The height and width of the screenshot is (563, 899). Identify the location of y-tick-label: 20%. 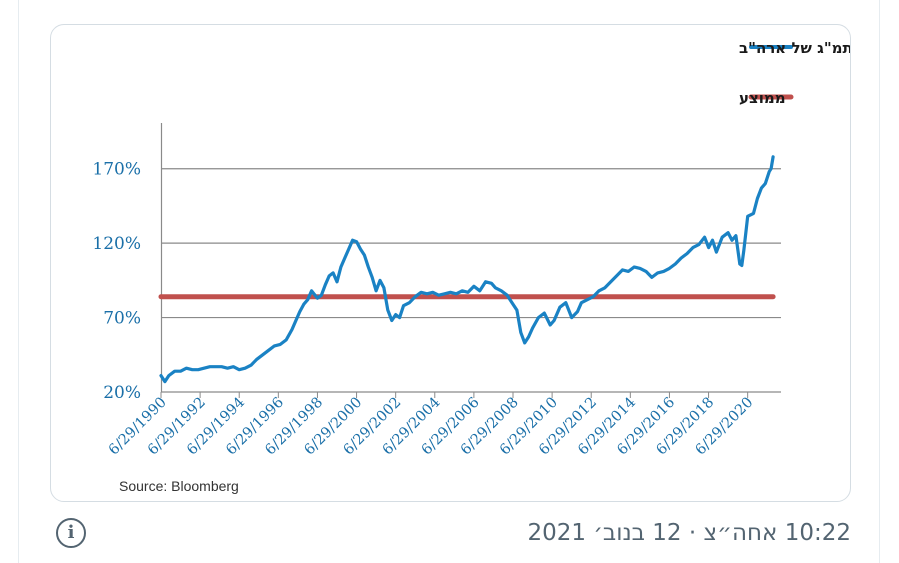
(122, 393).